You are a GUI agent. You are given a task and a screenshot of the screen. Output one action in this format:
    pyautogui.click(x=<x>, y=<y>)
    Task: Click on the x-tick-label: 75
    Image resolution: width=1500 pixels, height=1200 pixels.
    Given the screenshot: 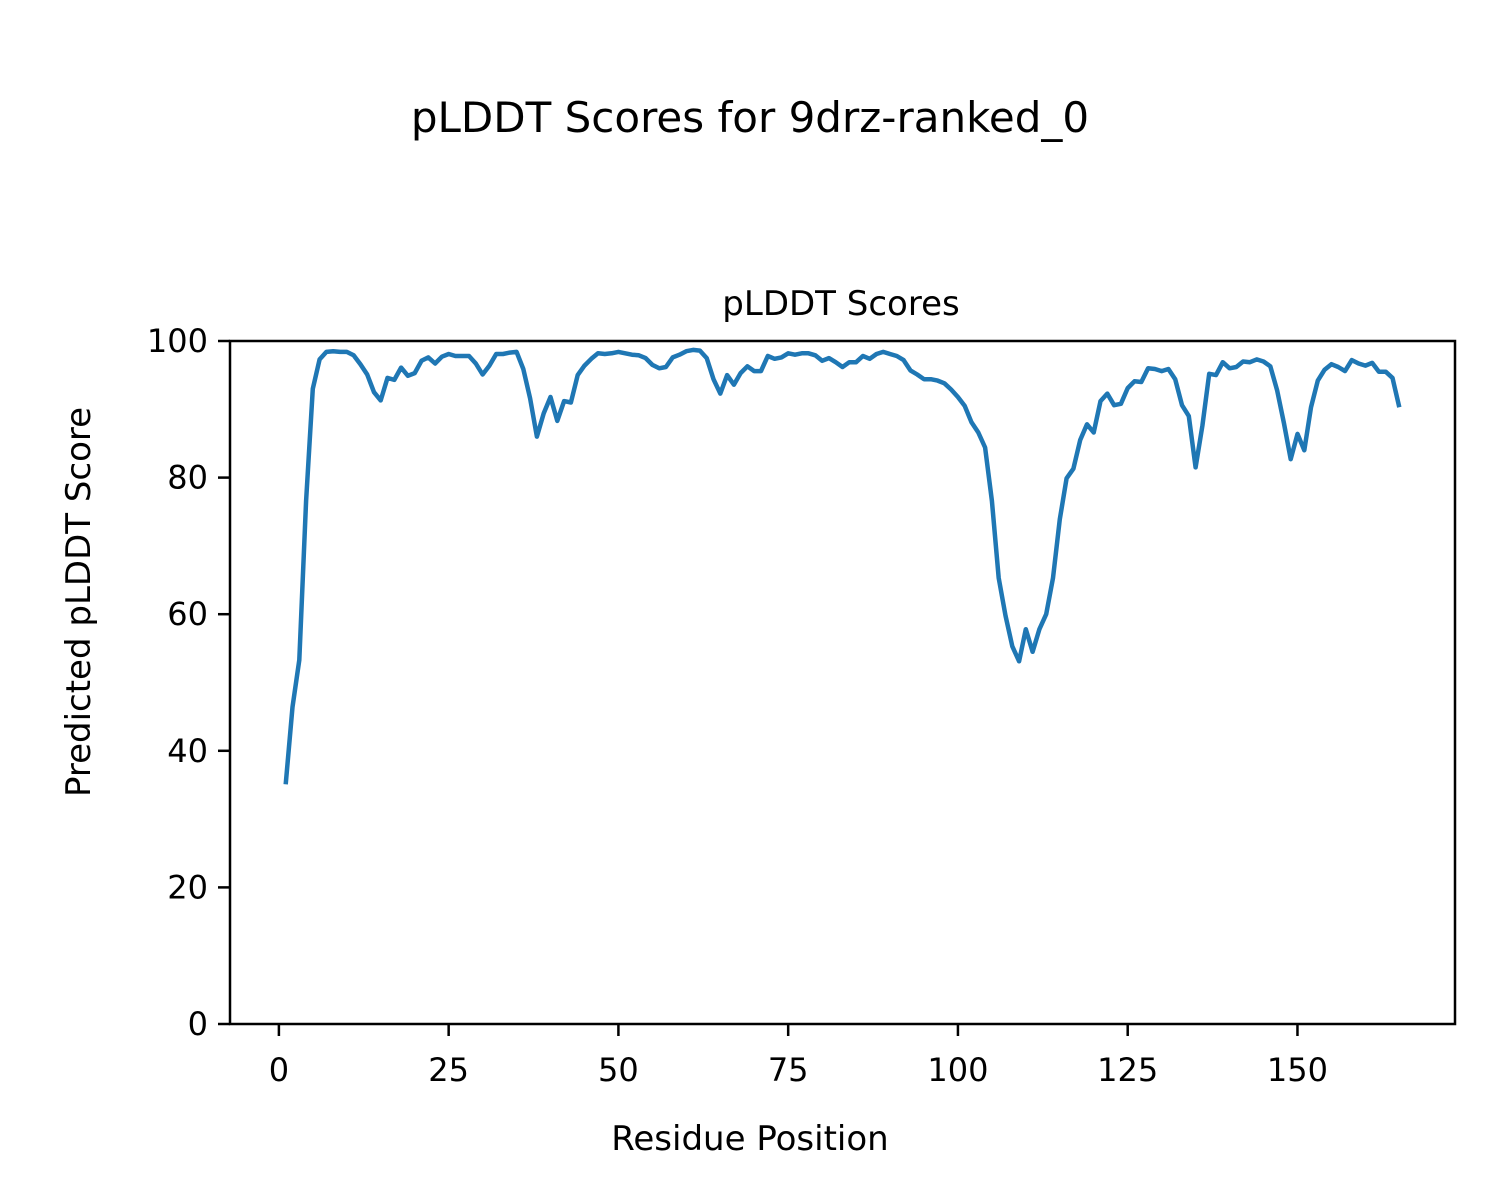 What is the action you would take?
    pyautogui.click(x=788, y=1070)
    